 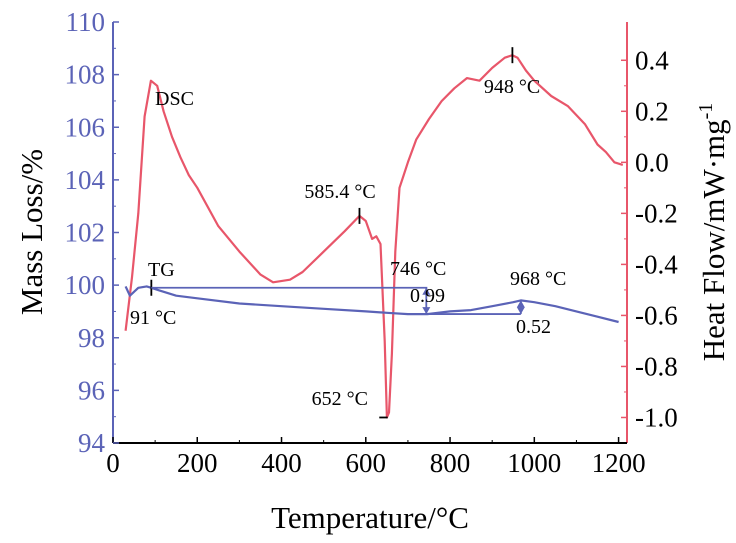 What do you see at coordinates (619, 463) in the screenshot?
I see `x-tick-label: 1200` at bounding box center [619, 463].